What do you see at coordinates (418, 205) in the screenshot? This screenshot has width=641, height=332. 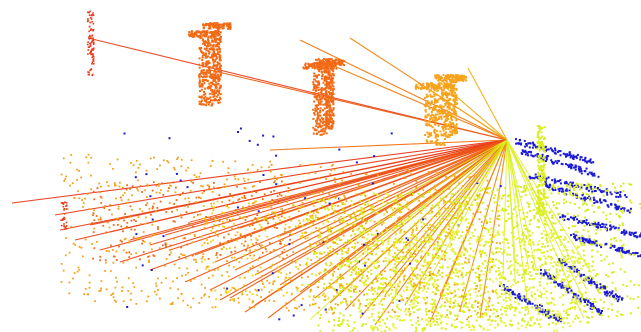 I see `correspondence-line` at bounding box center [418, 205].